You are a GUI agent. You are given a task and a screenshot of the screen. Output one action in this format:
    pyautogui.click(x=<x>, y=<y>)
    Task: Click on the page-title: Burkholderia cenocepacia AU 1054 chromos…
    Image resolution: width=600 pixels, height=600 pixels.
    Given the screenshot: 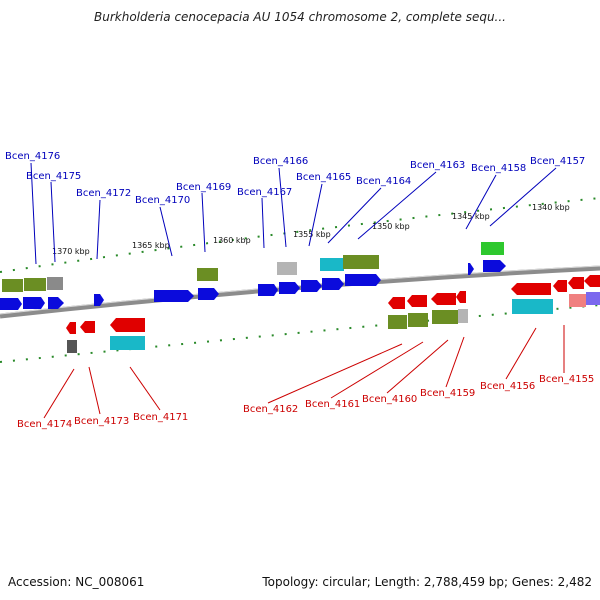 What is the action you would take?
    pyautogui.click(x=300, y=17)
    